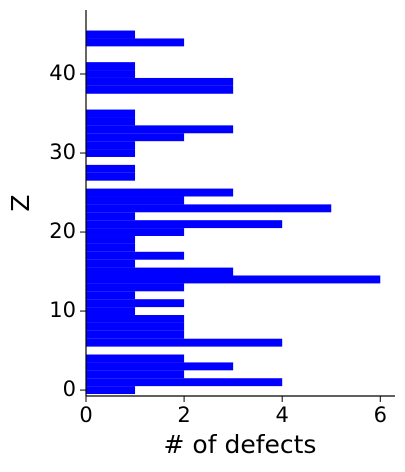  What do you see at coordinates (62, 231) in the screenshot?
I see `y-tick-label: 20` at bounding box center [62, 231].